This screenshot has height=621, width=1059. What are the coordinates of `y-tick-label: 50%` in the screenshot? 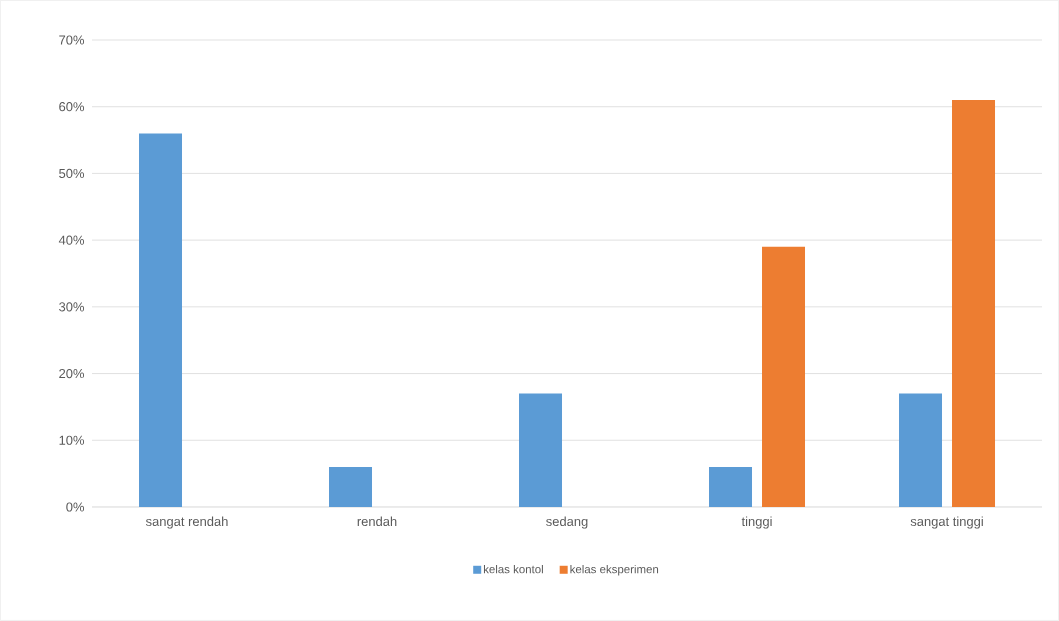 It's located at (72, 173).